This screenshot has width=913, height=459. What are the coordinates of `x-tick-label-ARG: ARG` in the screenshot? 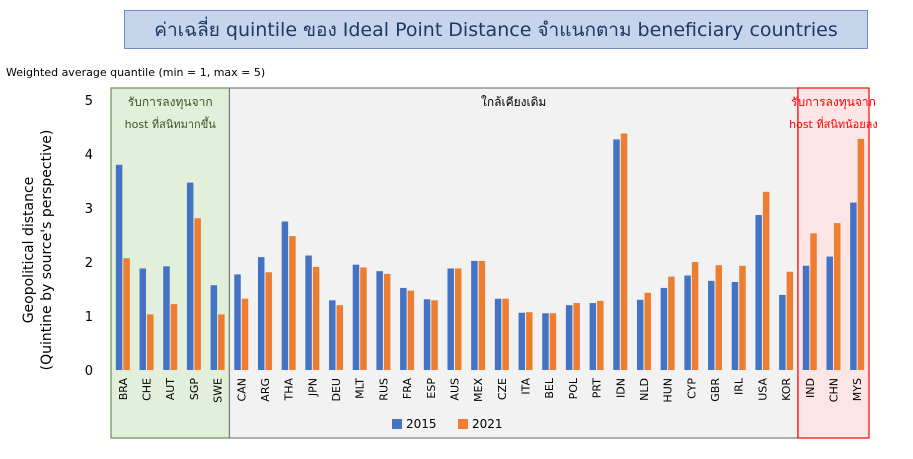 It's located at (265, 390).